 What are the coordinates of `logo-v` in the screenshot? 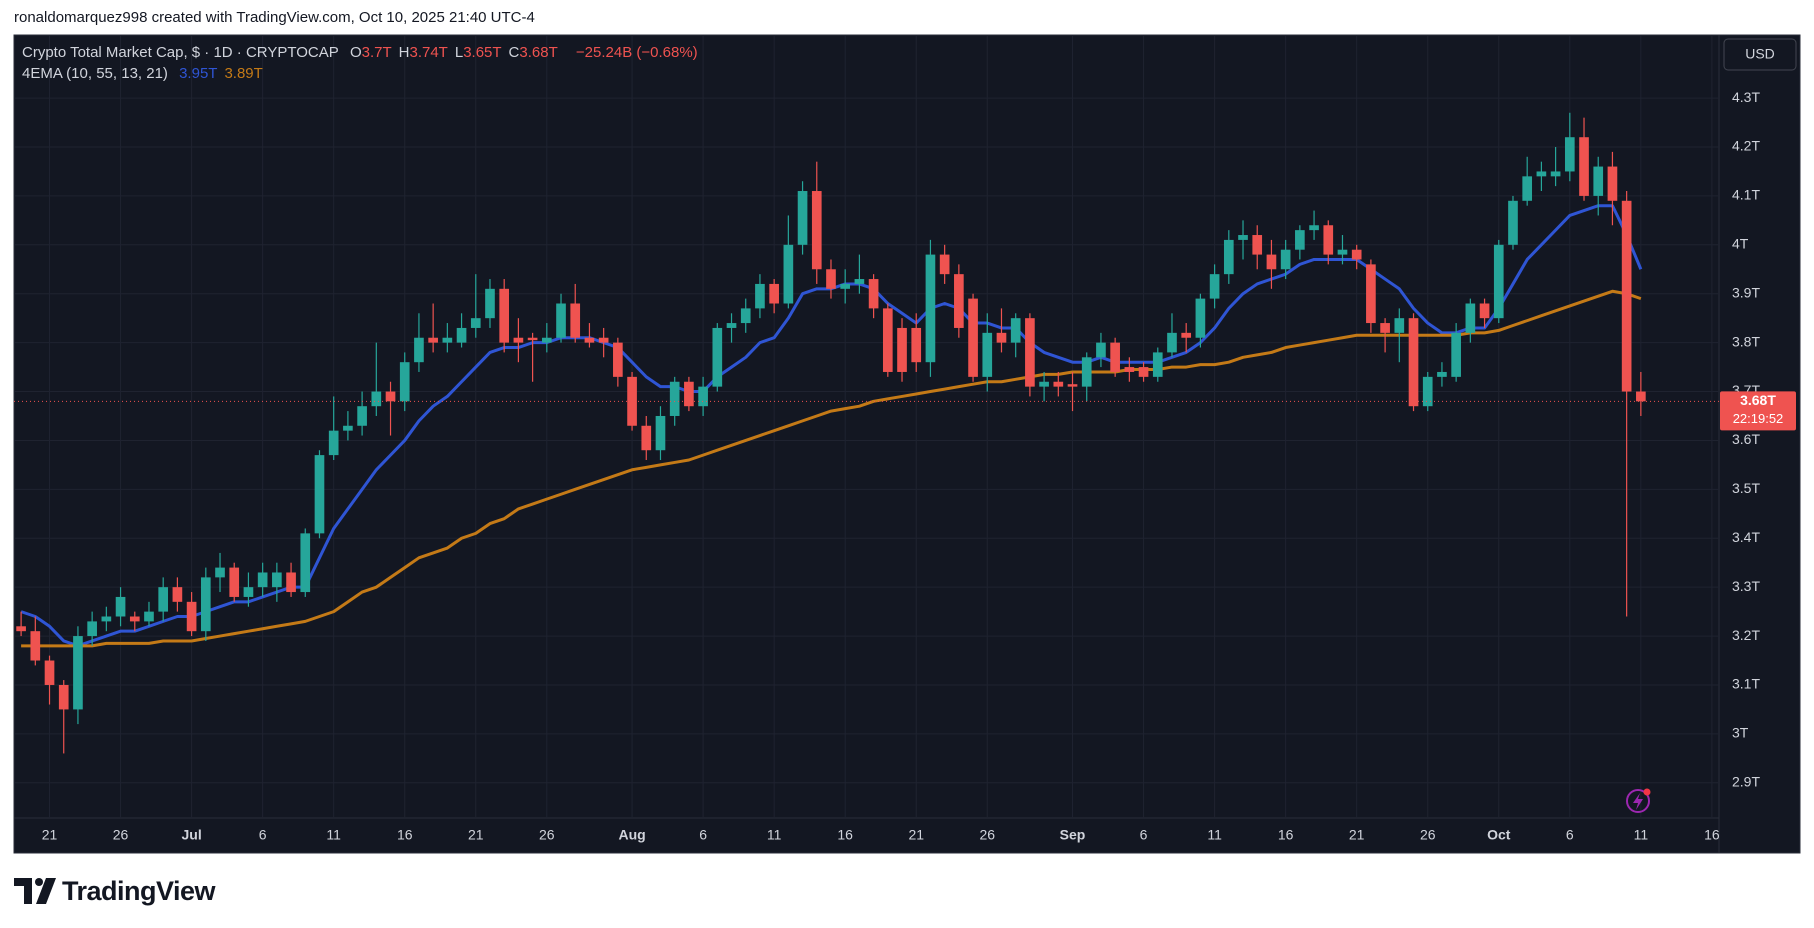 It's located at (46, 891).